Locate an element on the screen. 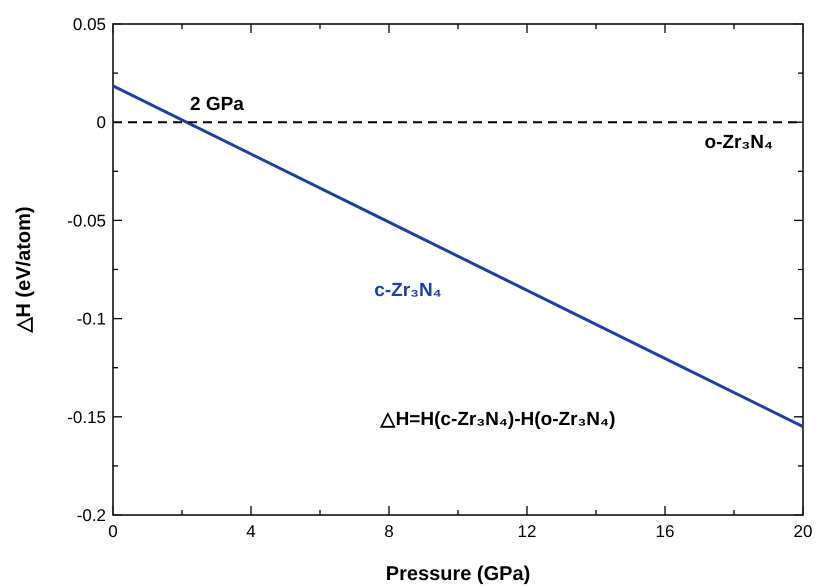 The image size is (816, 586). y-axis-title: △H (eV/atom) is located at coordinates (24, 270).